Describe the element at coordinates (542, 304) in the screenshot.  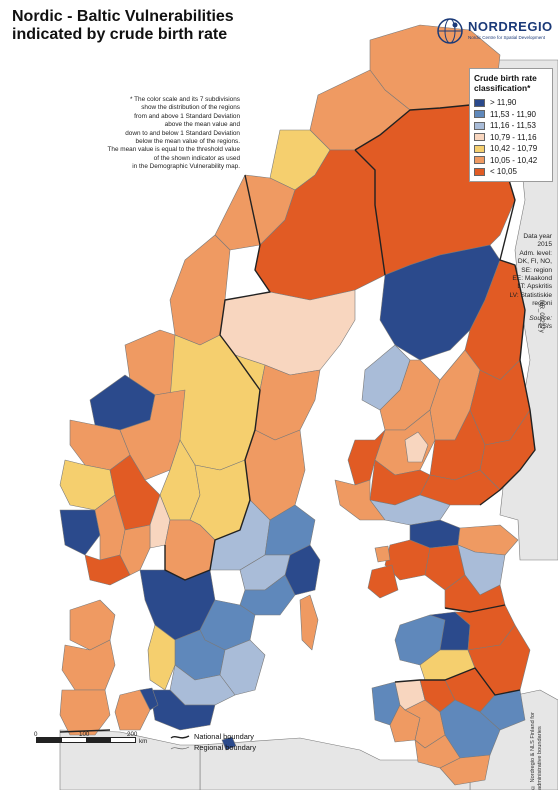
I see `metadata-line: regioni` at that location.